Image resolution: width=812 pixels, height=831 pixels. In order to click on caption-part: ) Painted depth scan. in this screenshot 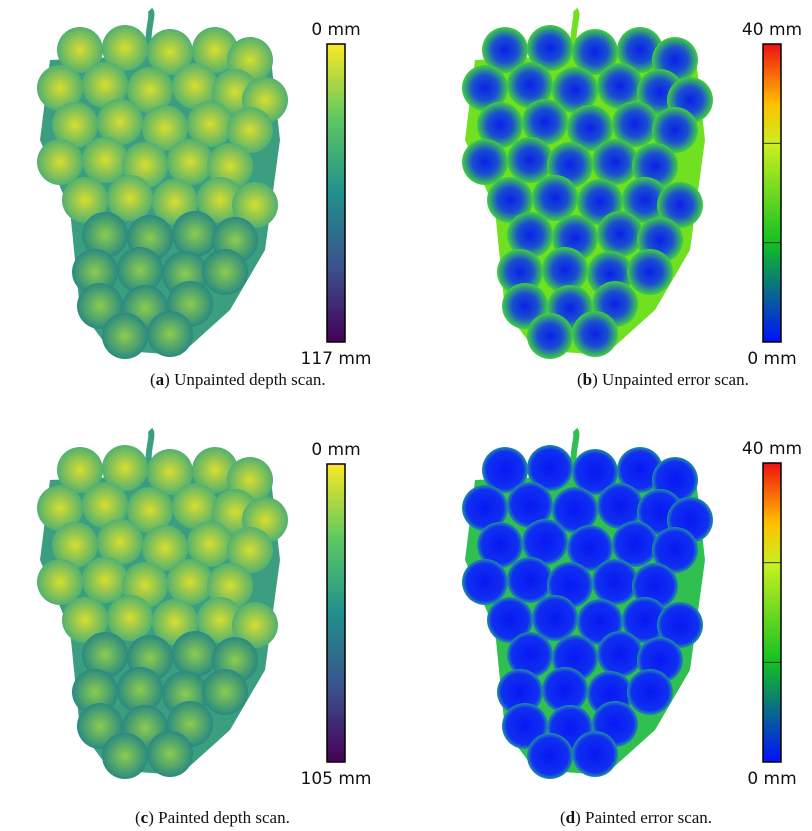, I will do `click(219, 817)`.